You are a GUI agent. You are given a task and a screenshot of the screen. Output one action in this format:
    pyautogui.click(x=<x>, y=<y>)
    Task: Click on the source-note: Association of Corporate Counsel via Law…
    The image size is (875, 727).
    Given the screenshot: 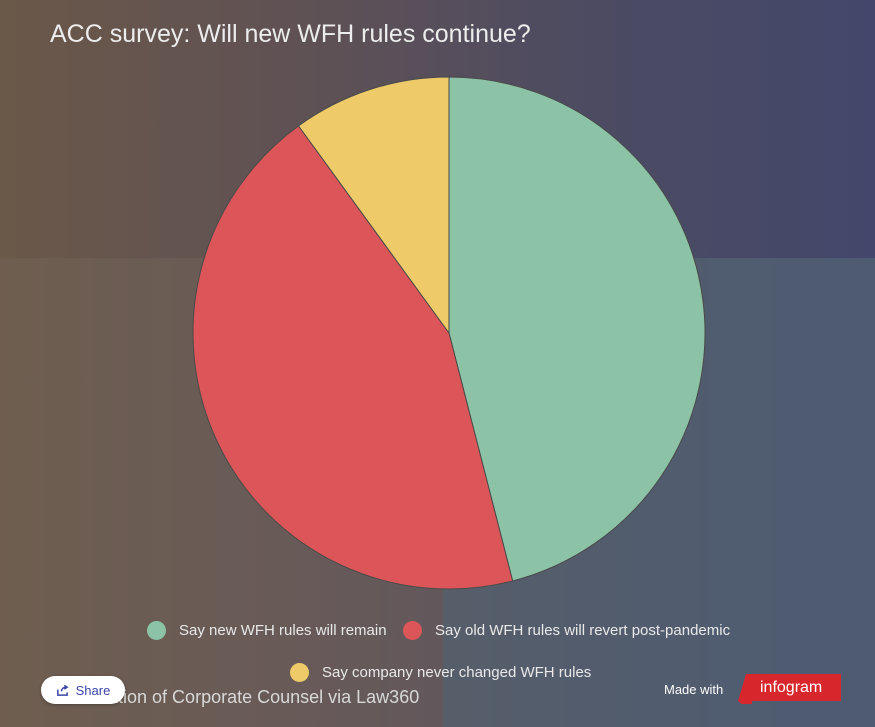 What is the action you would take?
    pyautogui.click(x=237, y=697)
    